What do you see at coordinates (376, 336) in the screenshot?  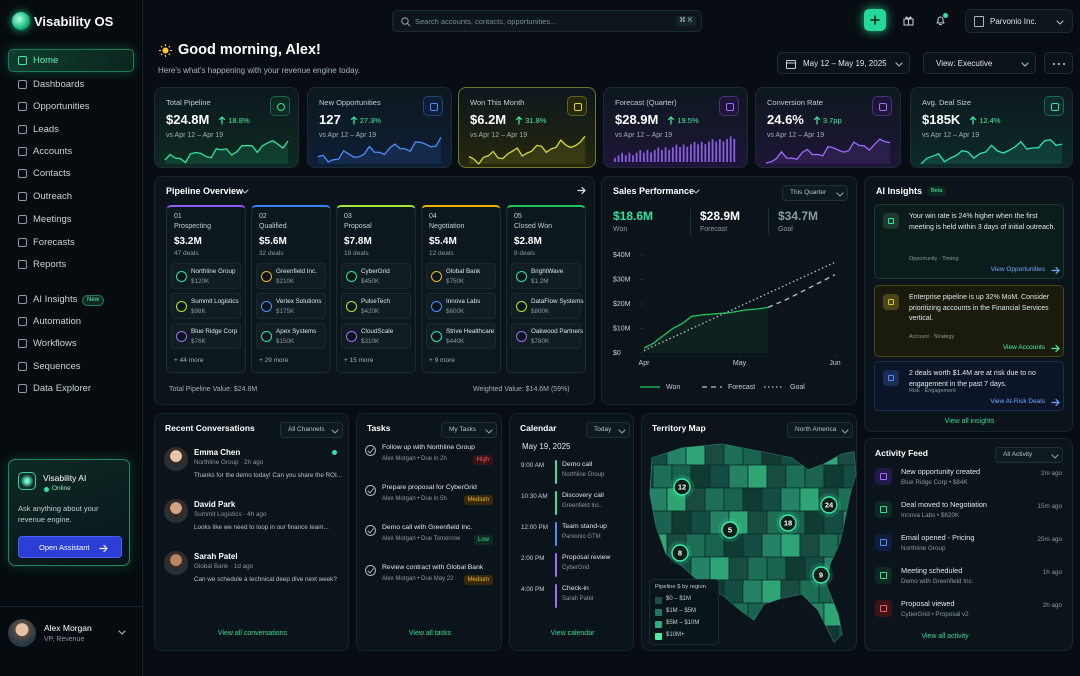 I see `deal-card: CloudScale $310K` at bounding box center [376, 336].